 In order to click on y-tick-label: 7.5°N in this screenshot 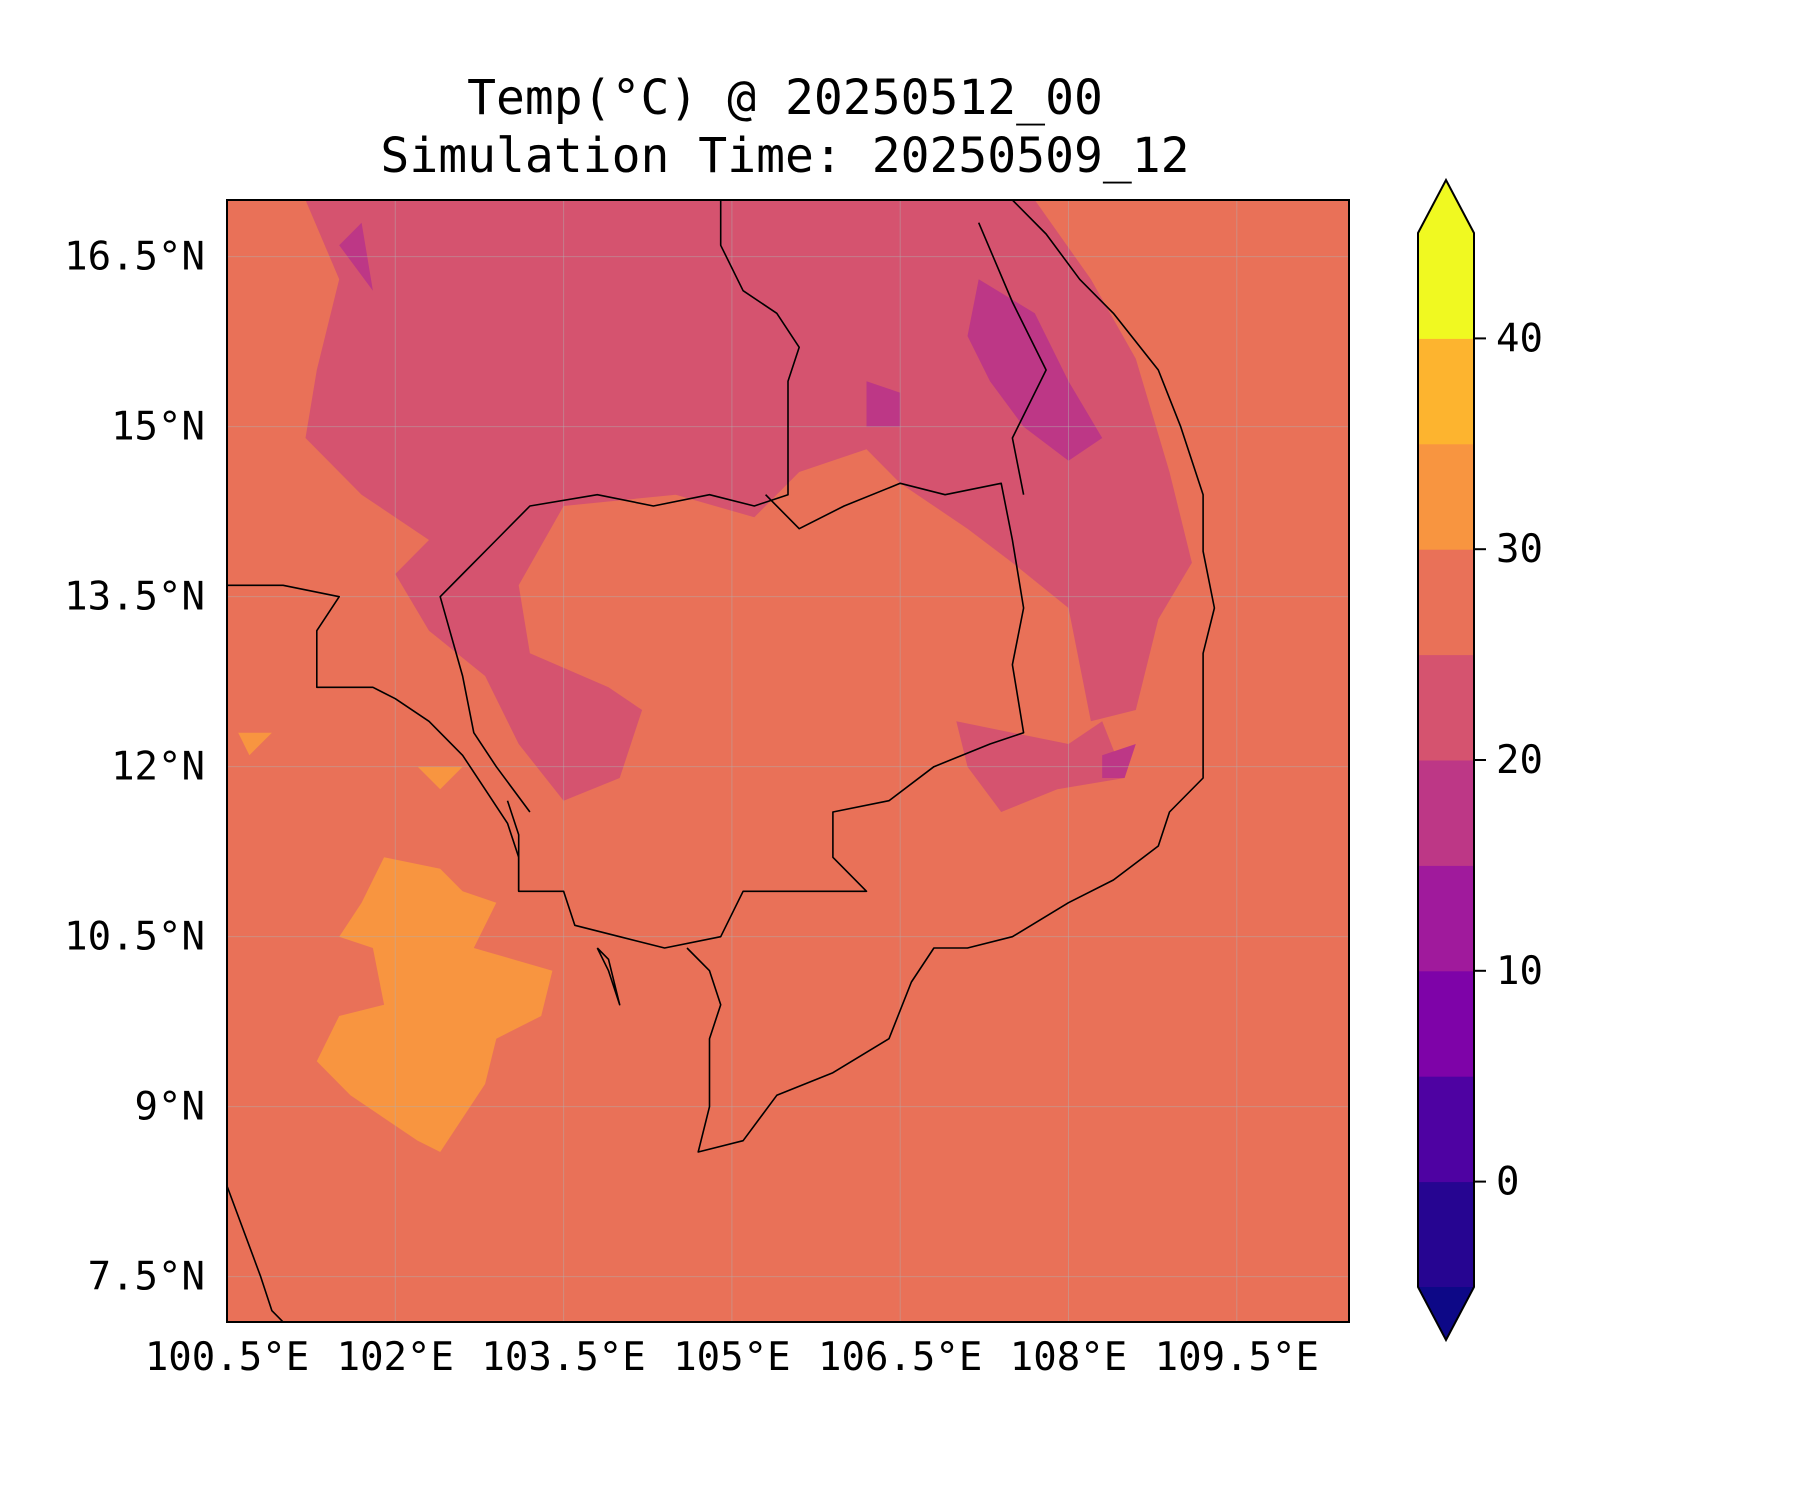, I will do `click(146, 1277)`.